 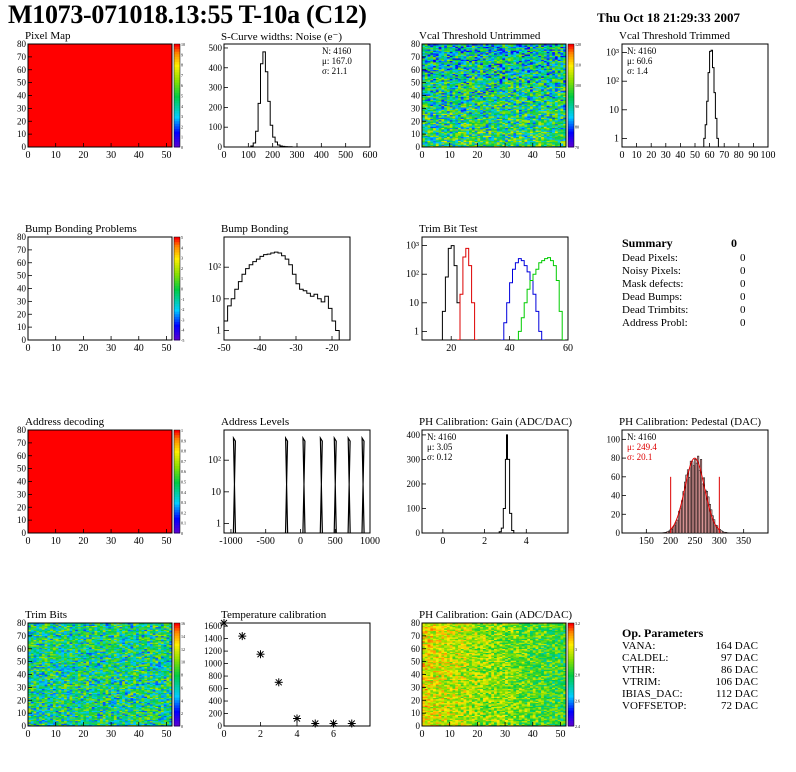 I want to click on colorbar-tick-label: 7, so click(x=182, y=75).